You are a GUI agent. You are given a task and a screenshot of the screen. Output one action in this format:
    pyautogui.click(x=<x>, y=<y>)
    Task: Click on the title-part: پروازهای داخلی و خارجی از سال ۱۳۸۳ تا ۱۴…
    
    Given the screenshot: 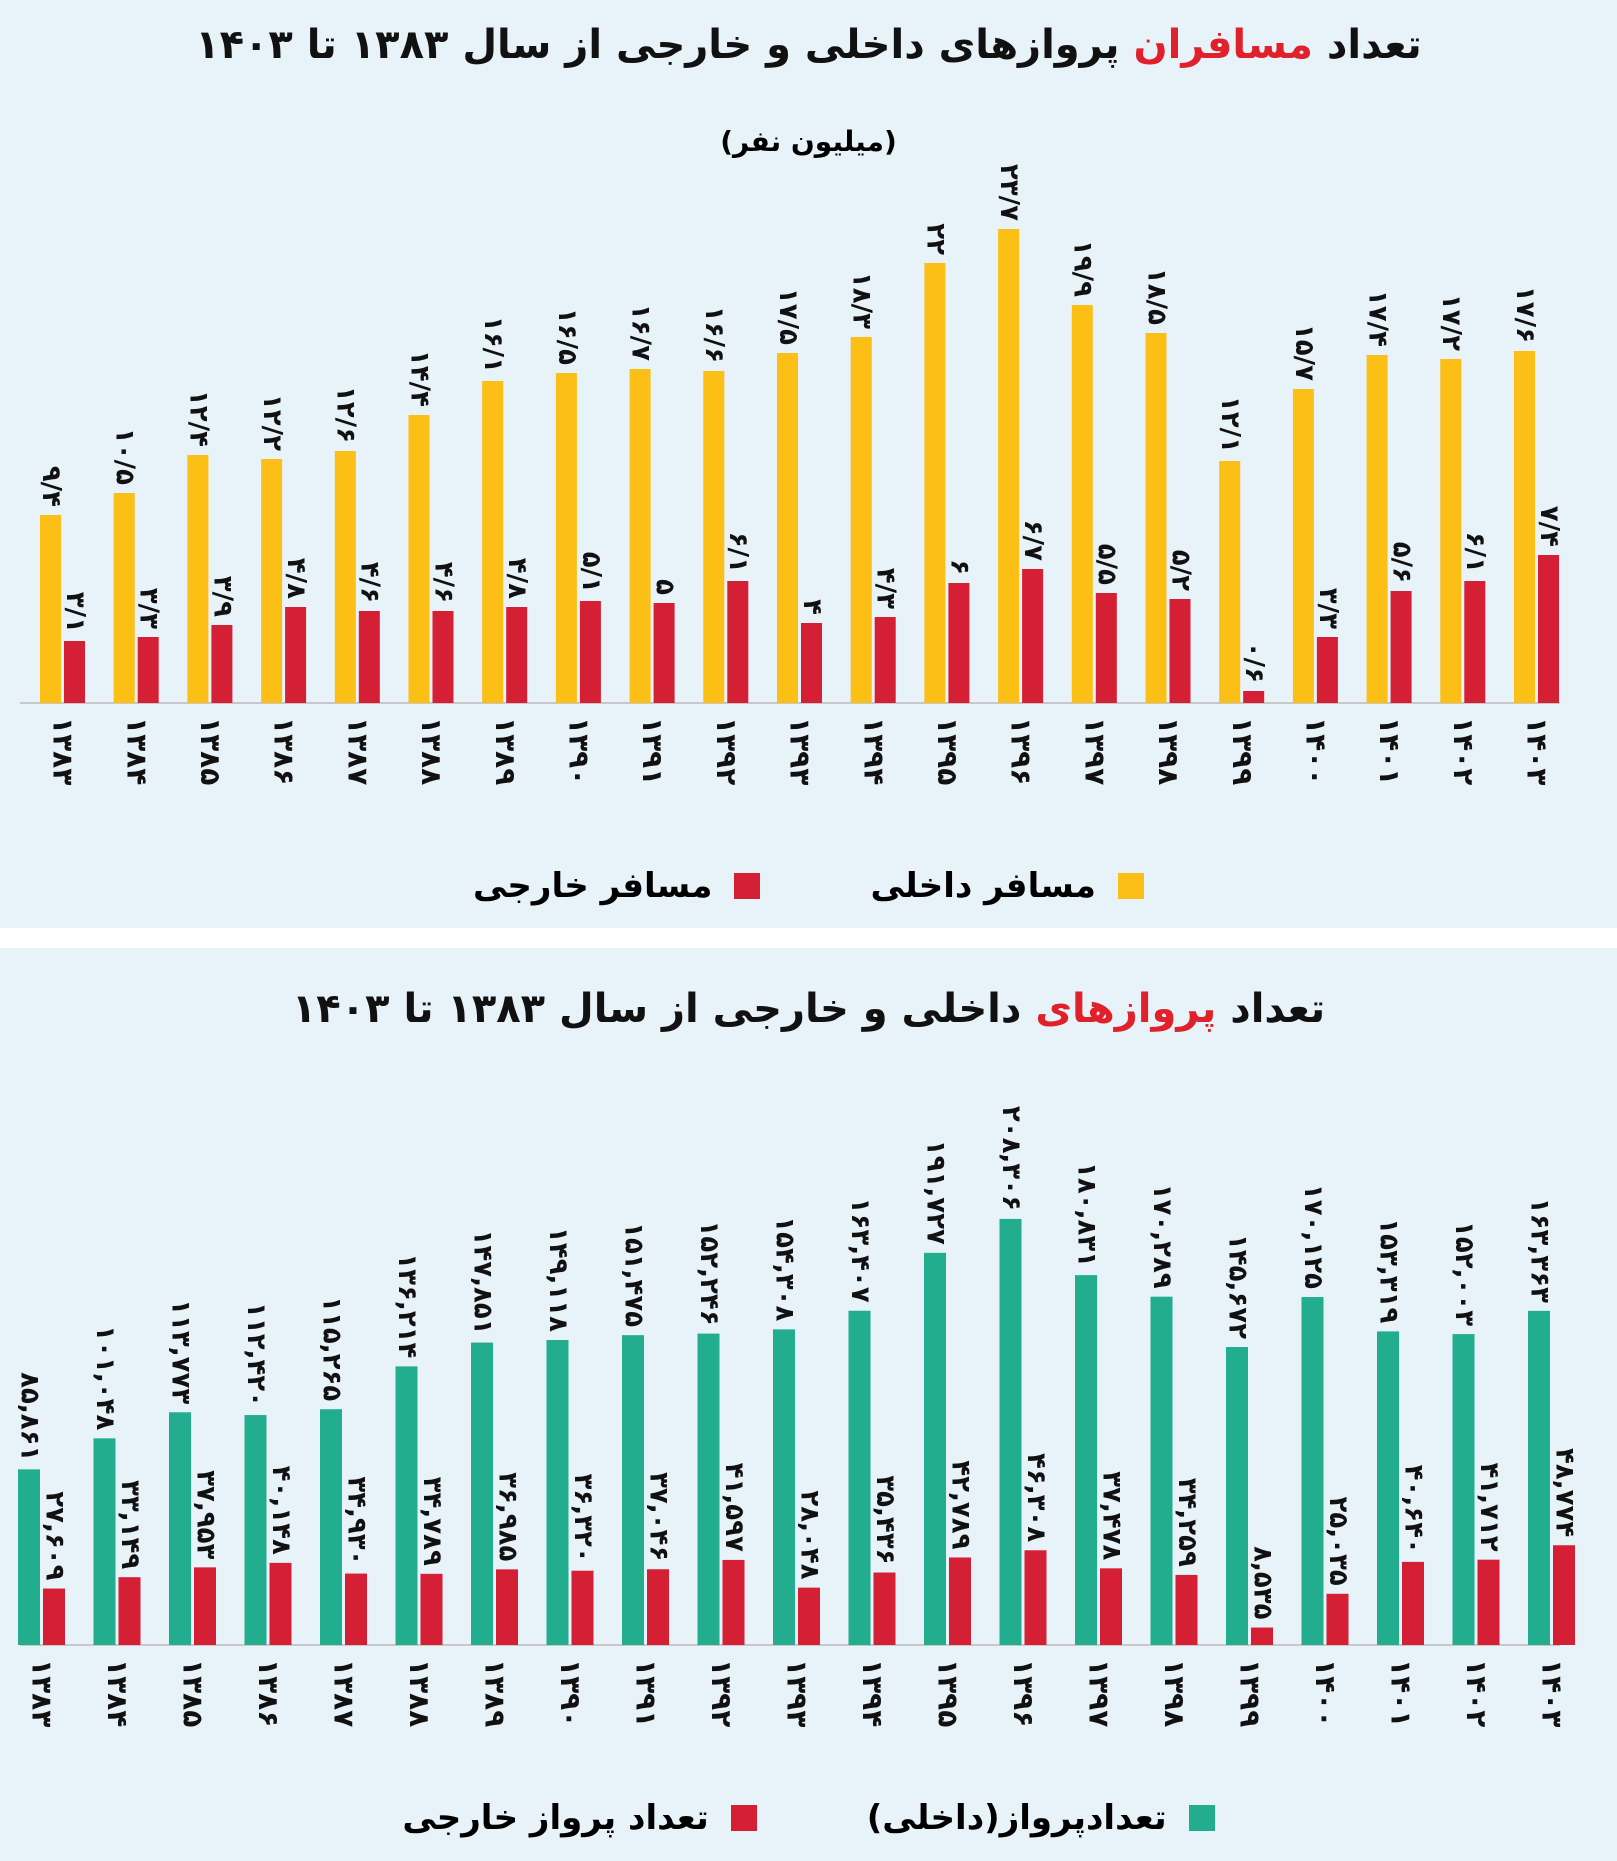 What is the action you would take?
    pyautogui.click(x=657, y=45)
    